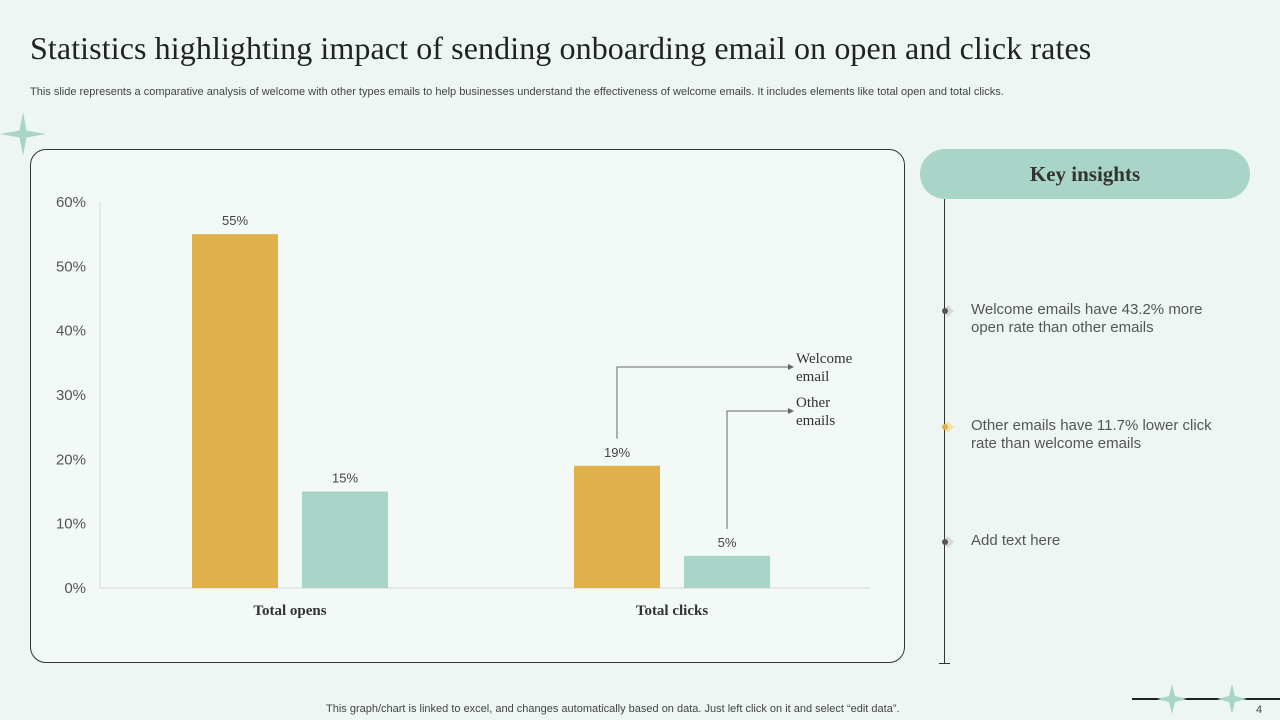 The width and height of the screenshot is (1280, 720). I want to click on legend-label: email, so click(812, 377).